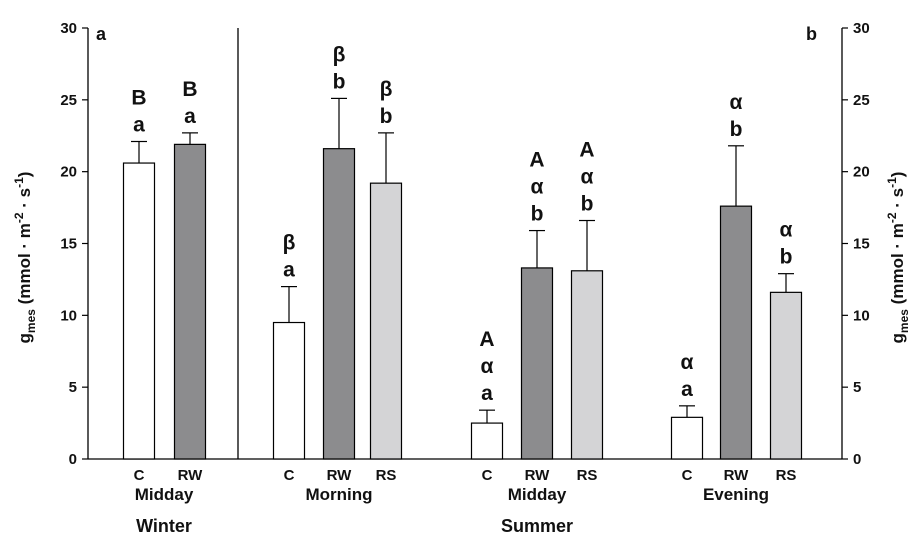 The width and height of the screenshot is (909, 540). I want to click on y-tick-label-left: 10, so click(68, 315).